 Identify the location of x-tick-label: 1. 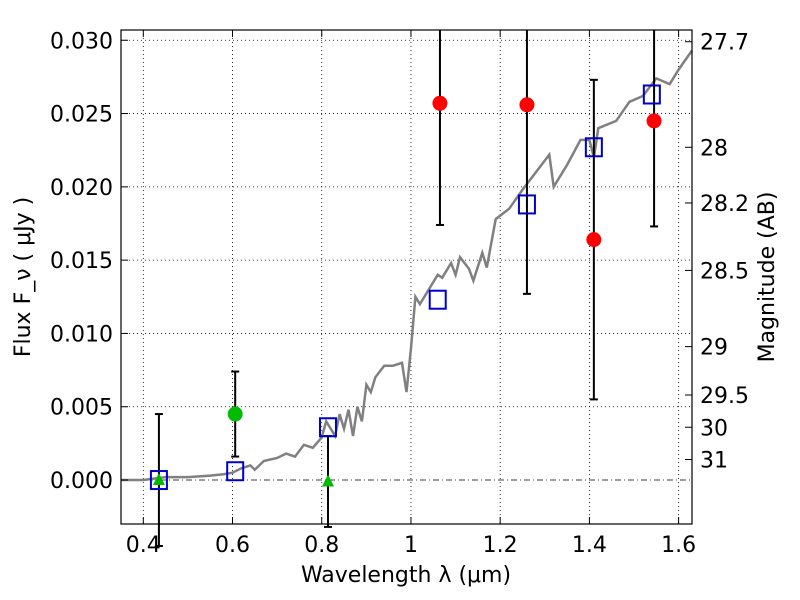
(411, 545).